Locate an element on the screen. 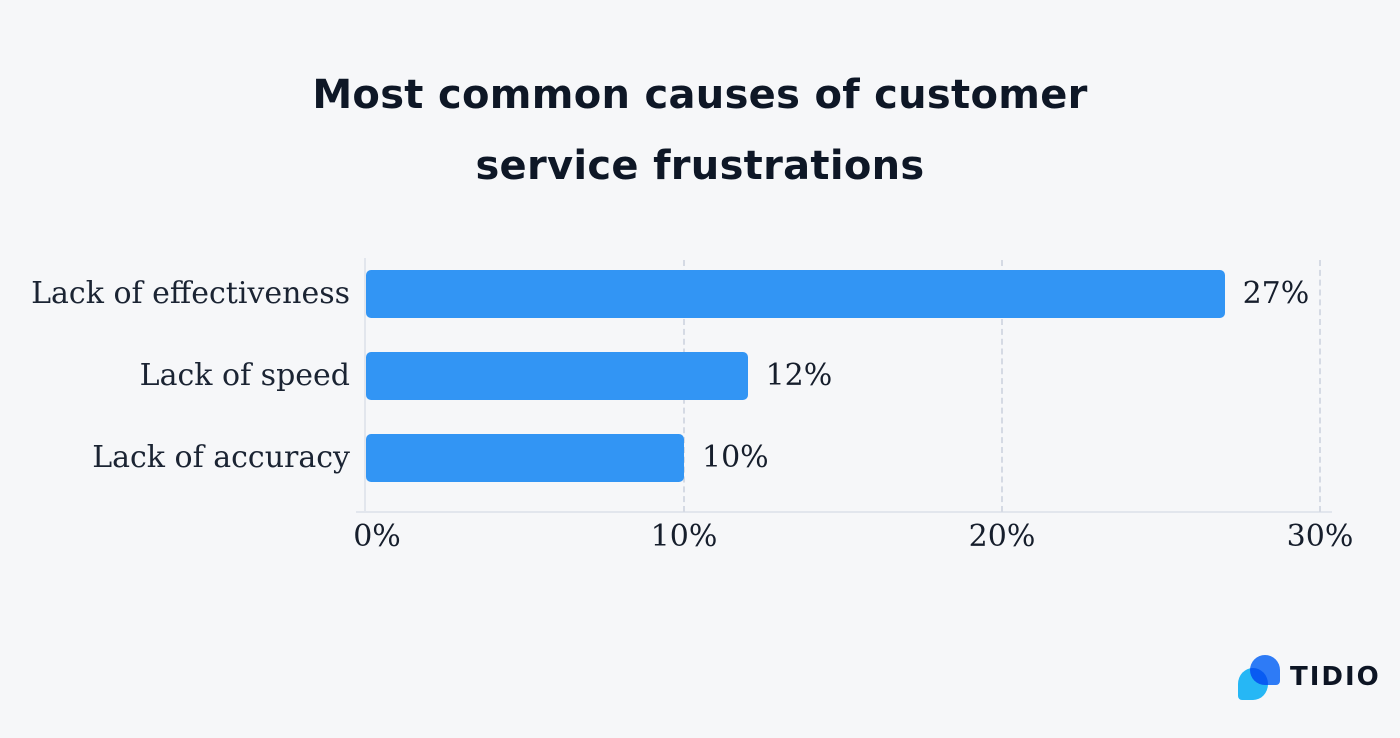 This screenshot has width=1400, height=738. value-label: 27% is located at coordinates (1276, 293).